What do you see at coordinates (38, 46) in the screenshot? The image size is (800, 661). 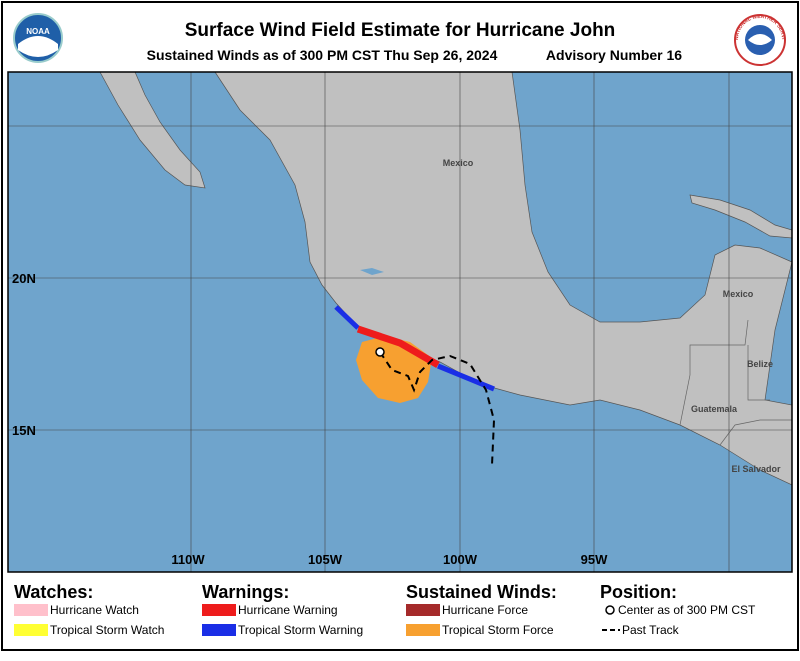 I see `logo-wave` at bounding box center [38, 46].